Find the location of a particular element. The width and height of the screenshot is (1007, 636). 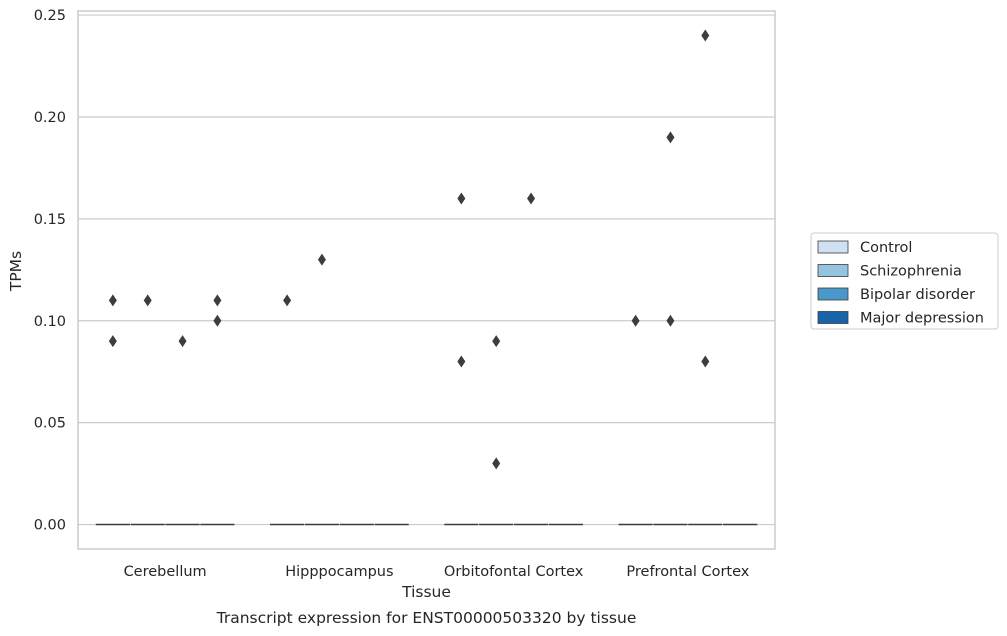

x-axis-label: Tissue is located at coordinates (426, 592).